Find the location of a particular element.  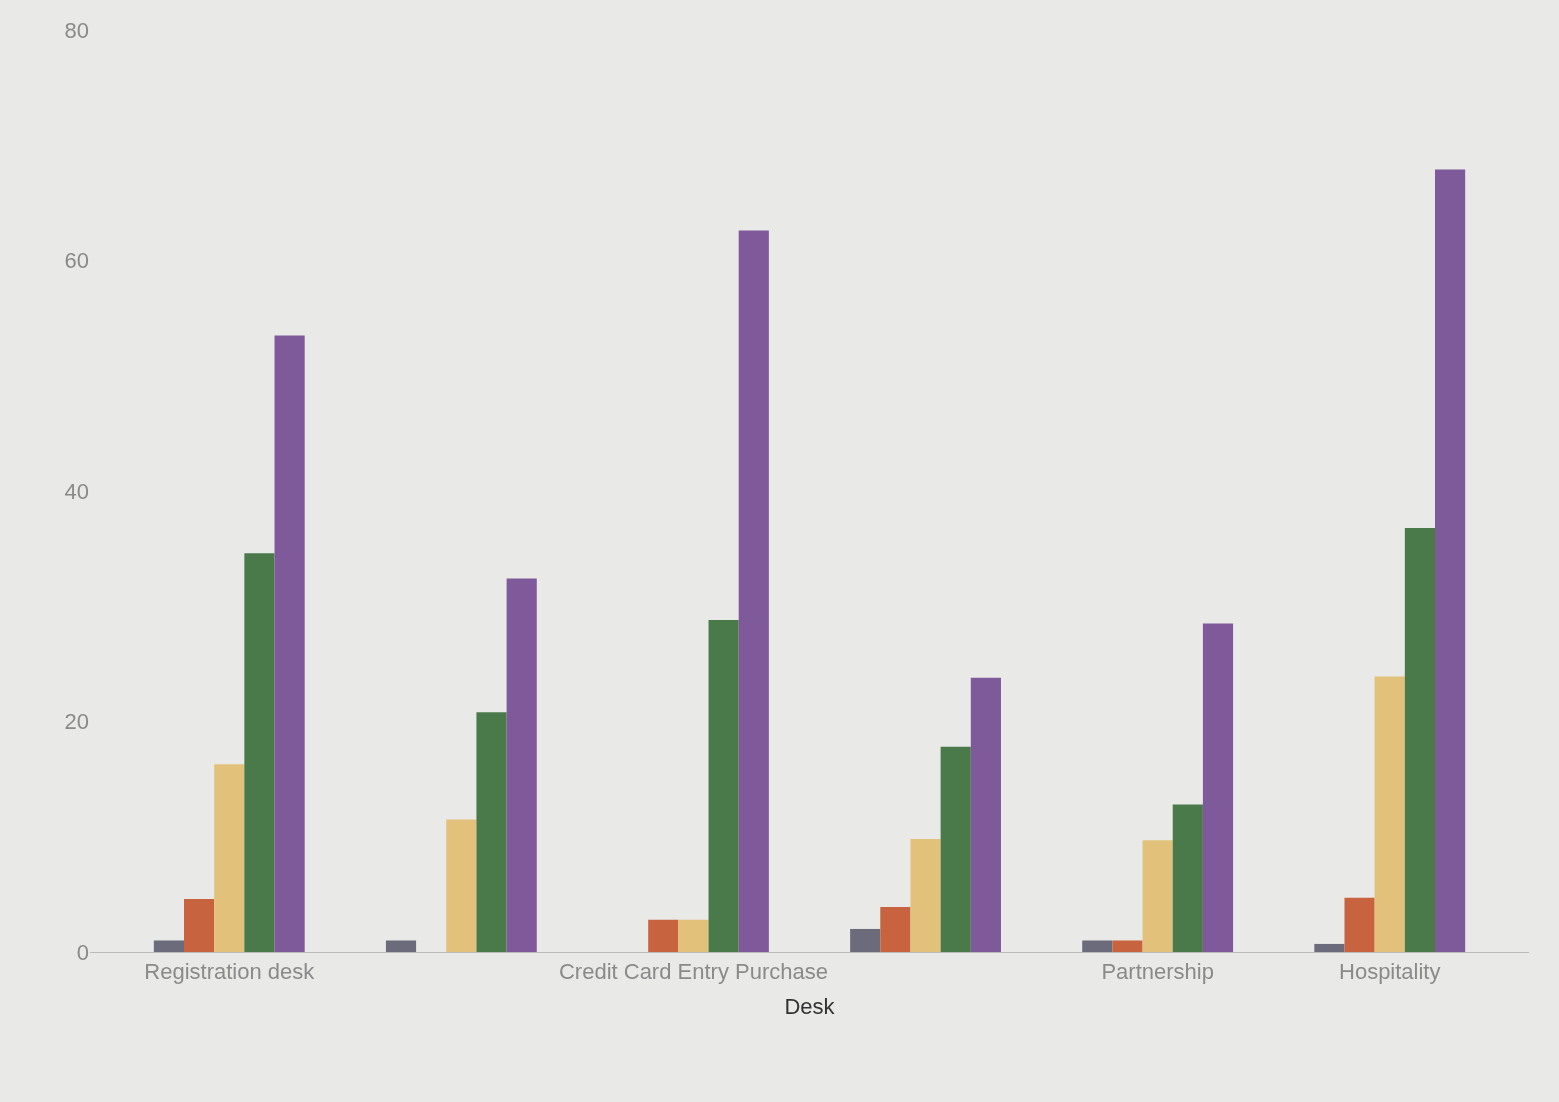

y-tick-label: 60 is located at coordinates (76, 261).